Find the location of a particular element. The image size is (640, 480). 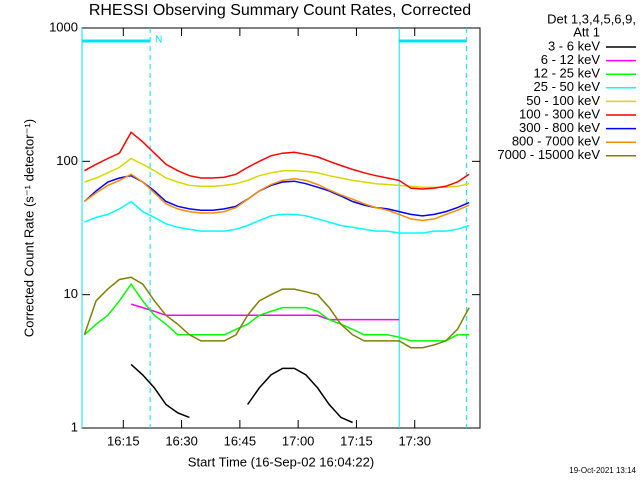

y-axis-label: Corrected Count Rate (s⁻¹ detector⁻¹) is located at coordinates (28, 228).